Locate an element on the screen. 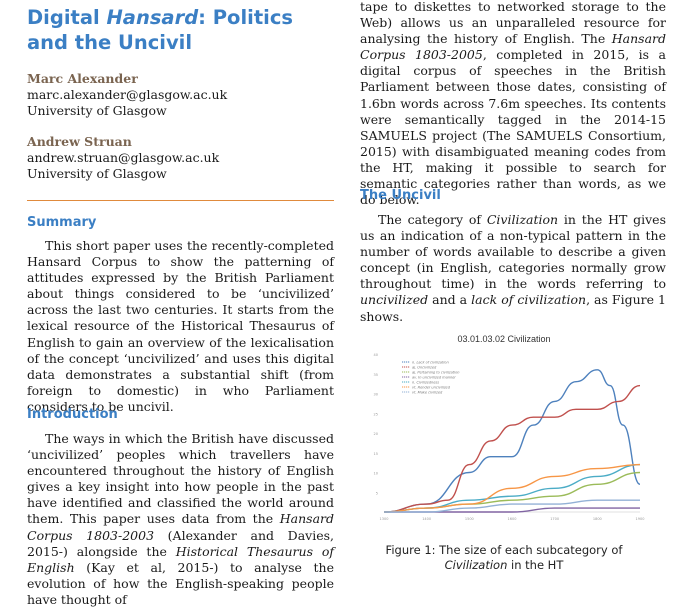 Image resolution: width=696 pixels, height=608 pixels. y-tick-label: 15 is located at coordinates (376, 454).